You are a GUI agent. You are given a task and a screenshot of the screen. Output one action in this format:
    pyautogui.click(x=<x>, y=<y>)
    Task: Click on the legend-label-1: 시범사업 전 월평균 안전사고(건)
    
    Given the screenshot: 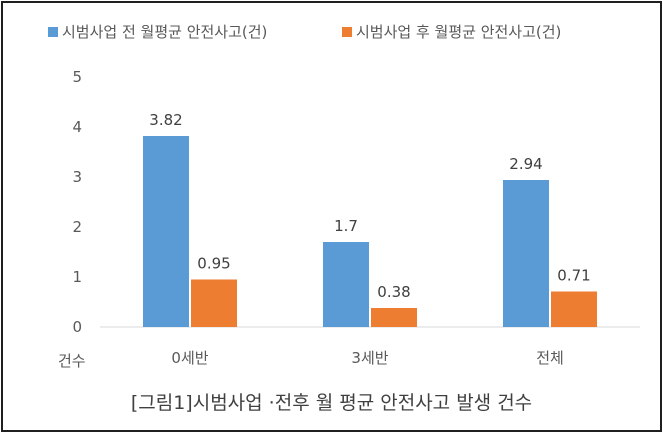 What is the action you would take?
    pyautogui.click(x=164, y=32)
    